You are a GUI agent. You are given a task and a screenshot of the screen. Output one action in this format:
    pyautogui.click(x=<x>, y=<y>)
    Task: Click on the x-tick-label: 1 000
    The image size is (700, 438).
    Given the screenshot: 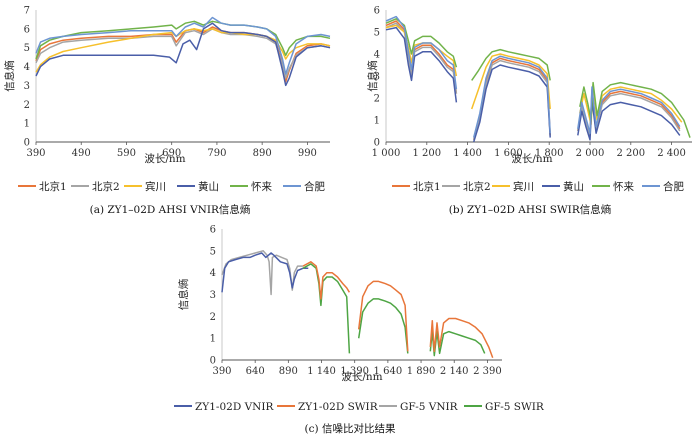 What is the action you would take?
    pyautogui.click(x=386, y=153)
    